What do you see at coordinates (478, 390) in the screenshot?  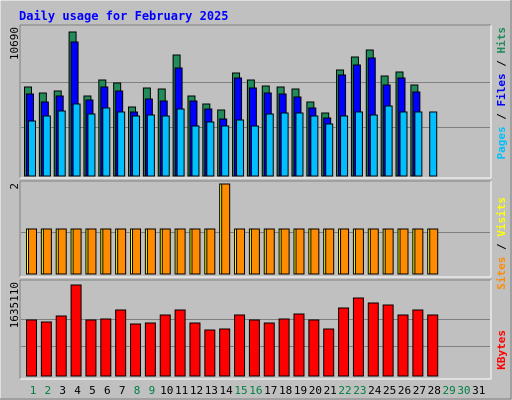 I see `day-label: 31` at bounding box center [478, 390].